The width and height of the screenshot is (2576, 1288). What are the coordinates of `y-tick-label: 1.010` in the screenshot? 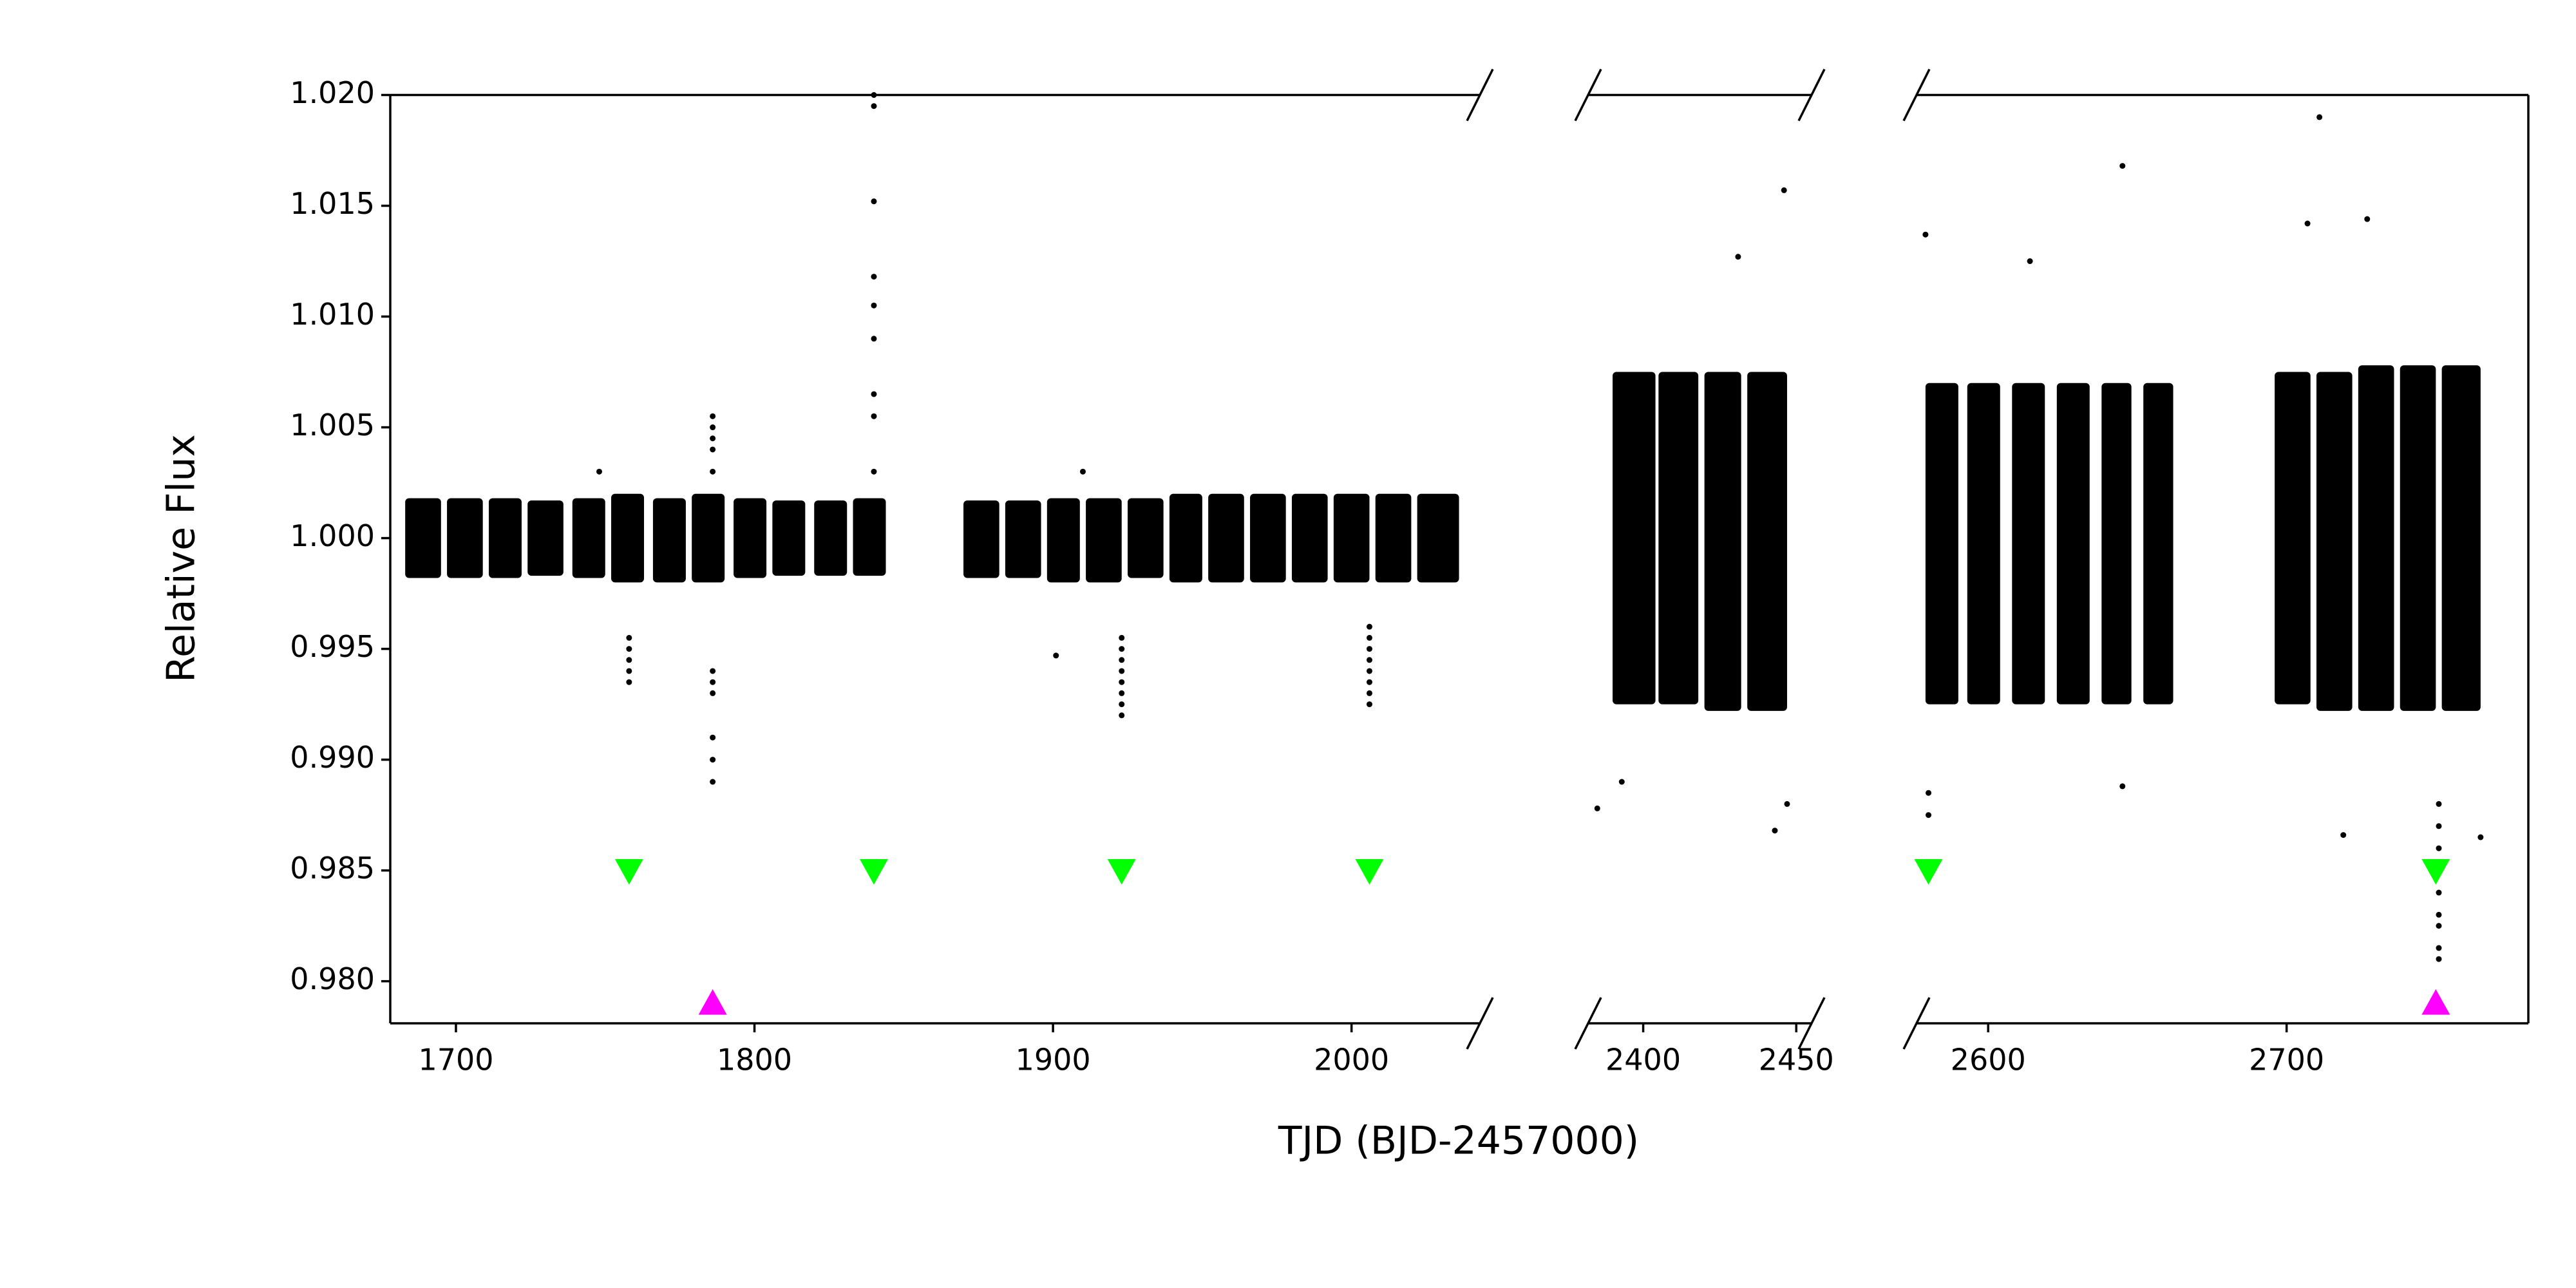 It's located at (333, 314).